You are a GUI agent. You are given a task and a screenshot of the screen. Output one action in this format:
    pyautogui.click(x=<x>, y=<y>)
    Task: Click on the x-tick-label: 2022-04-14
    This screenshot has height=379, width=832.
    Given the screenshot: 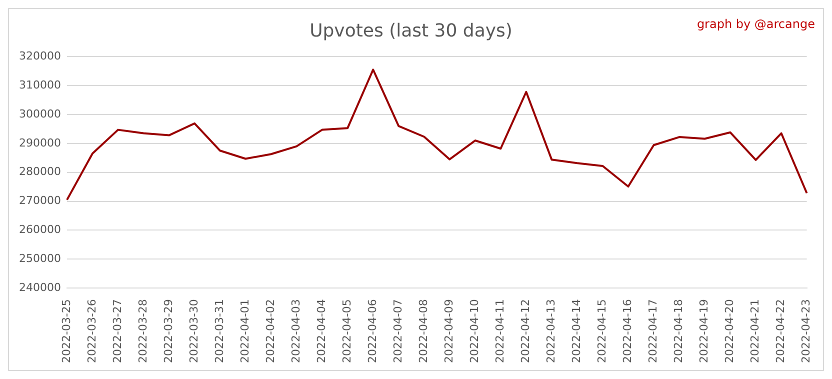 What is the action you would take?
    pyautogui.click(x=577, y=331)
    